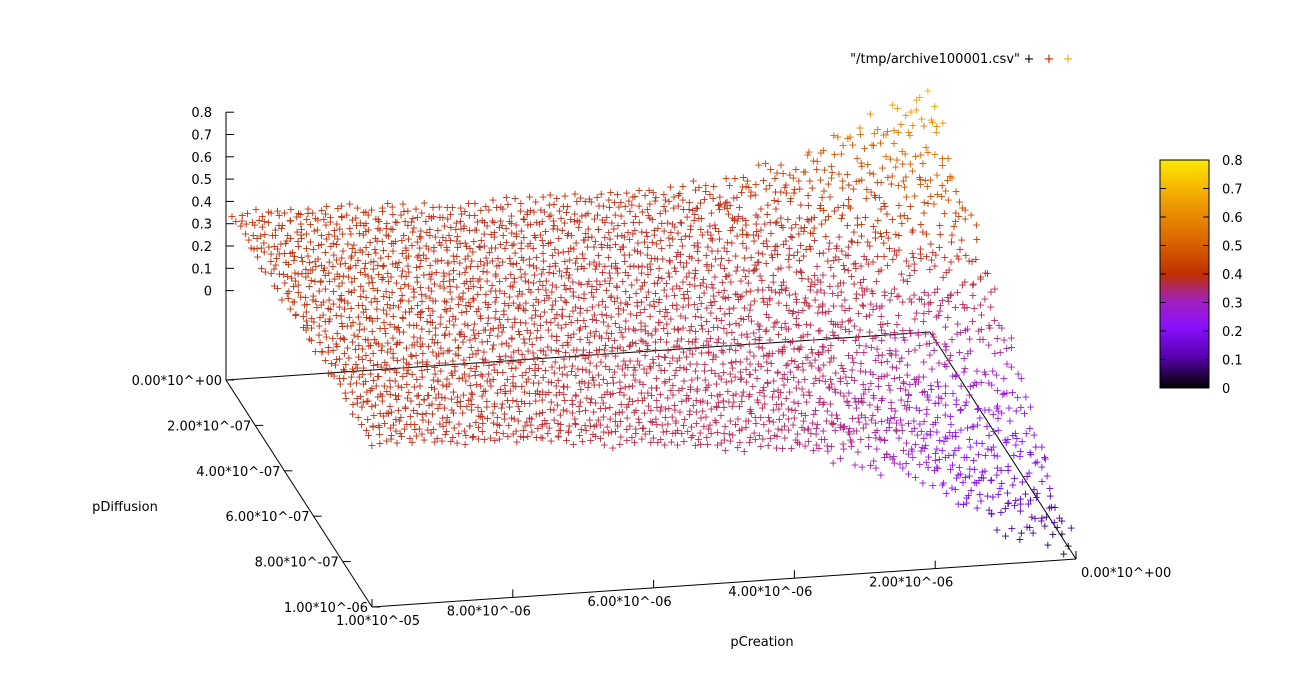 Image resolution: width=1301 pixels, height=689 pixels. I want to click on x-tick-label: 6.00*10^-06, so click(630, 602).